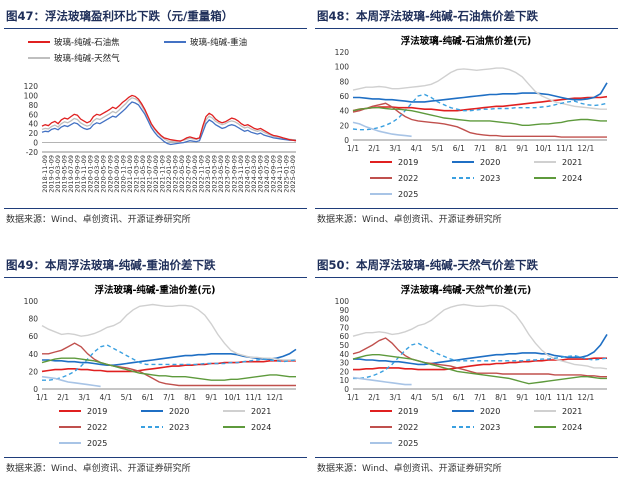  What do you see at coordinates (32, 152) in the screenshot?
I see `y-tick-label: -20` at bounding box center [32, 152].